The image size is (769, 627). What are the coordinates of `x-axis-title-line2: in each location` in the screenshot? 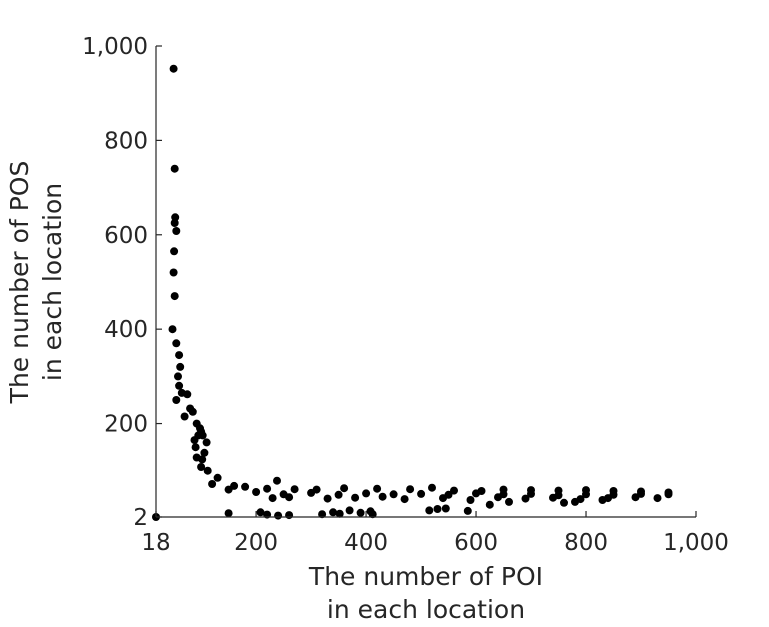 It's located at (426, 609).